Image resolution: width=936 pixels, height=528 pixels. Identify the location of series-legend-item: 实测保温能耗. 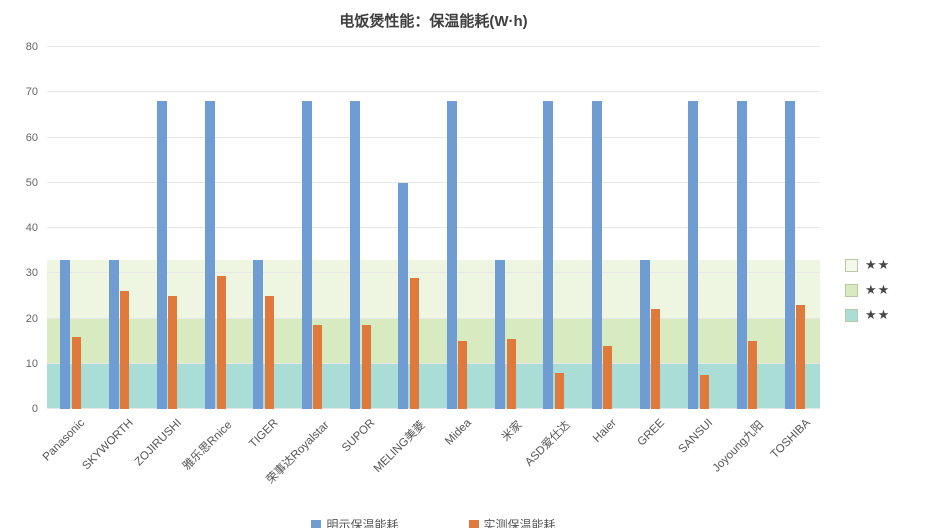
(512, 522).